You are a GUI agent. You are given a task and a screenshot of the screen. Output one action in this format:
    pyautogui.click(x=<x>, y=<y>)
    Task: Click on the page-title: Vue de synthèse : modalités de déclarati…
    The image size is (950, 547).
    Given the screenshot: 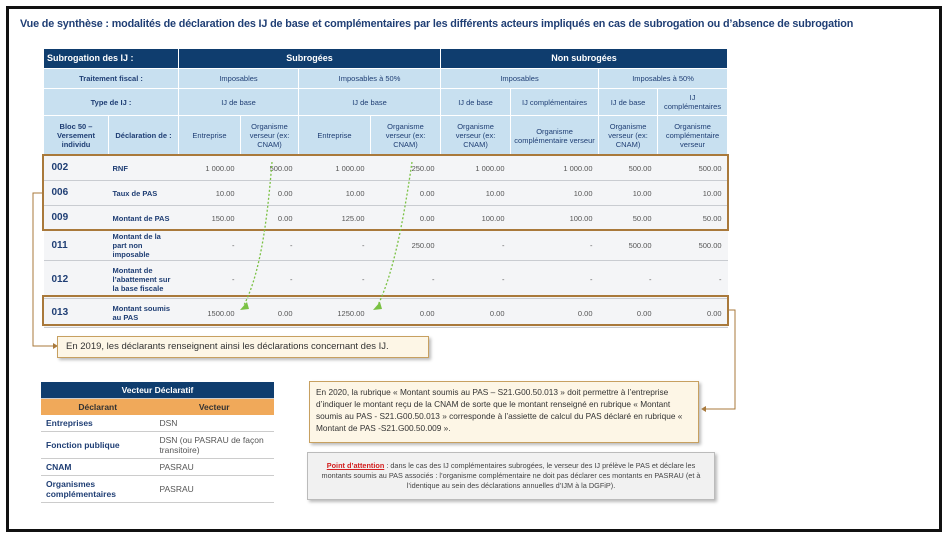 What is the action you would take?
    pyautogui.click(x=437, y=24)
    